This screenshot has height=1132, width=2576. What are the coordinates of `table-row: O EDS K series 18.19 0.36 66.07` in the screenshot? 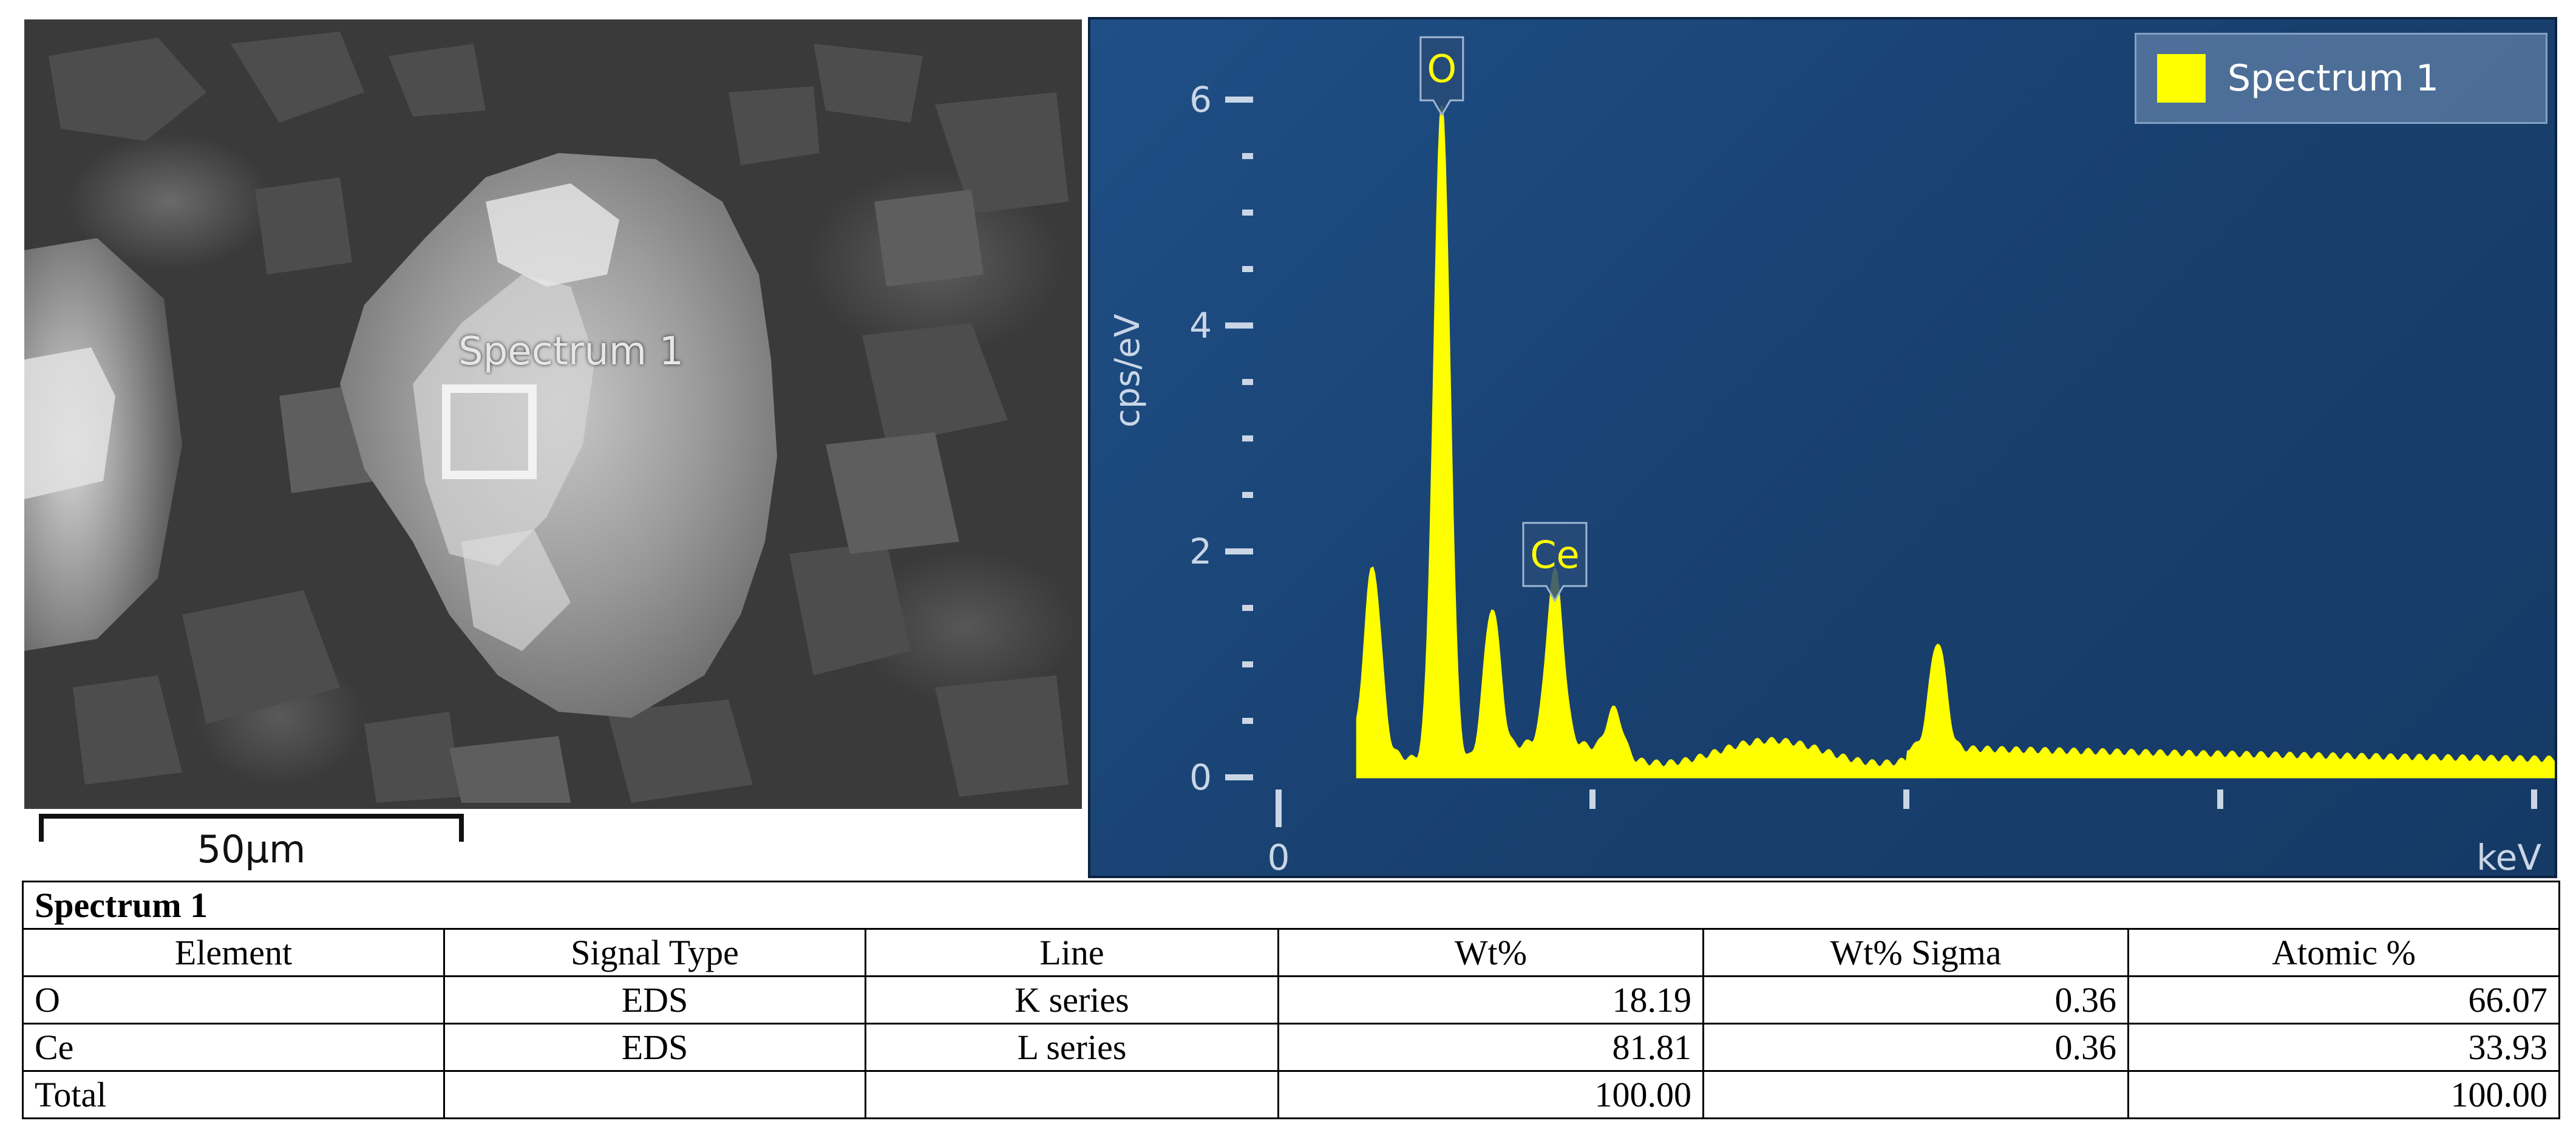 It's located at (1291, 1000).